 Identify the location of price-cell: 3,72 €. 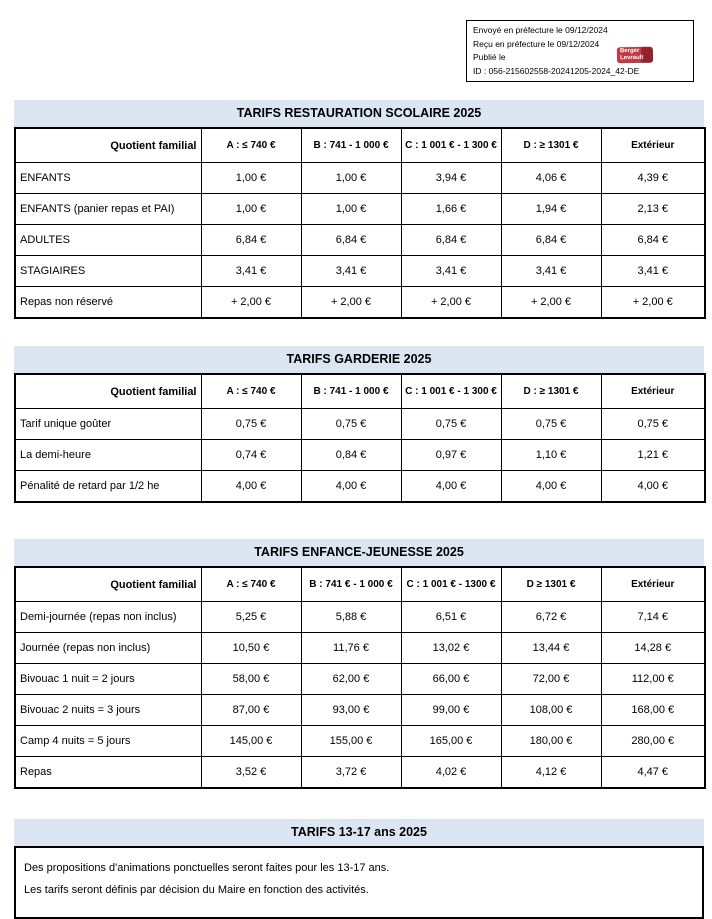
(351, 772).